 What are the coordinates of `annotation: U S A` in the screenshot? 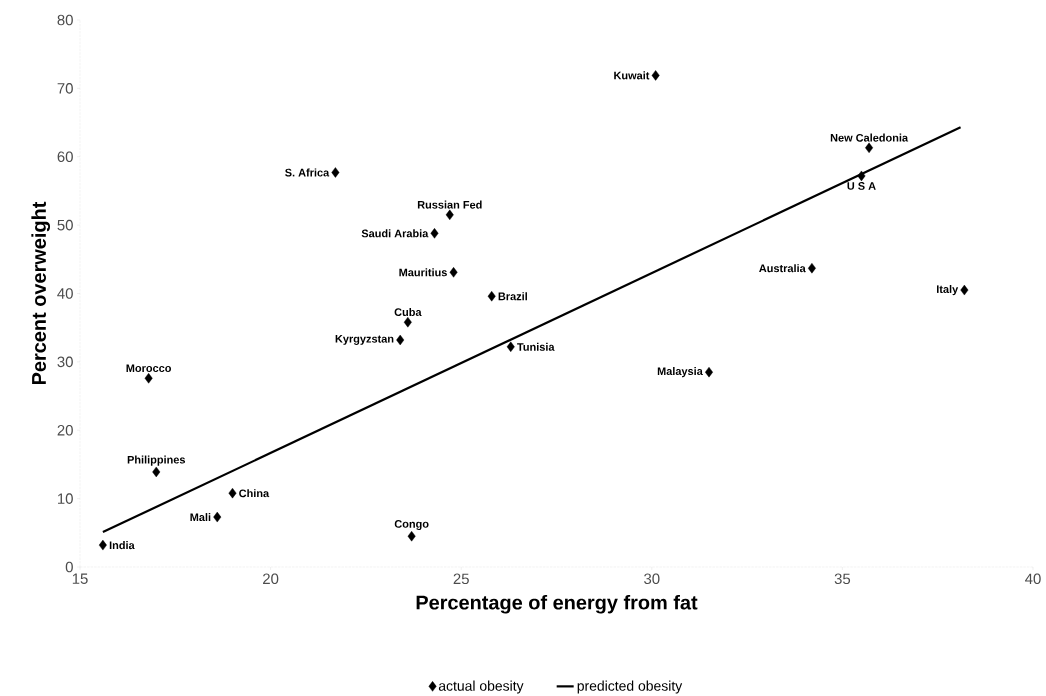 It's located at (861, 186).